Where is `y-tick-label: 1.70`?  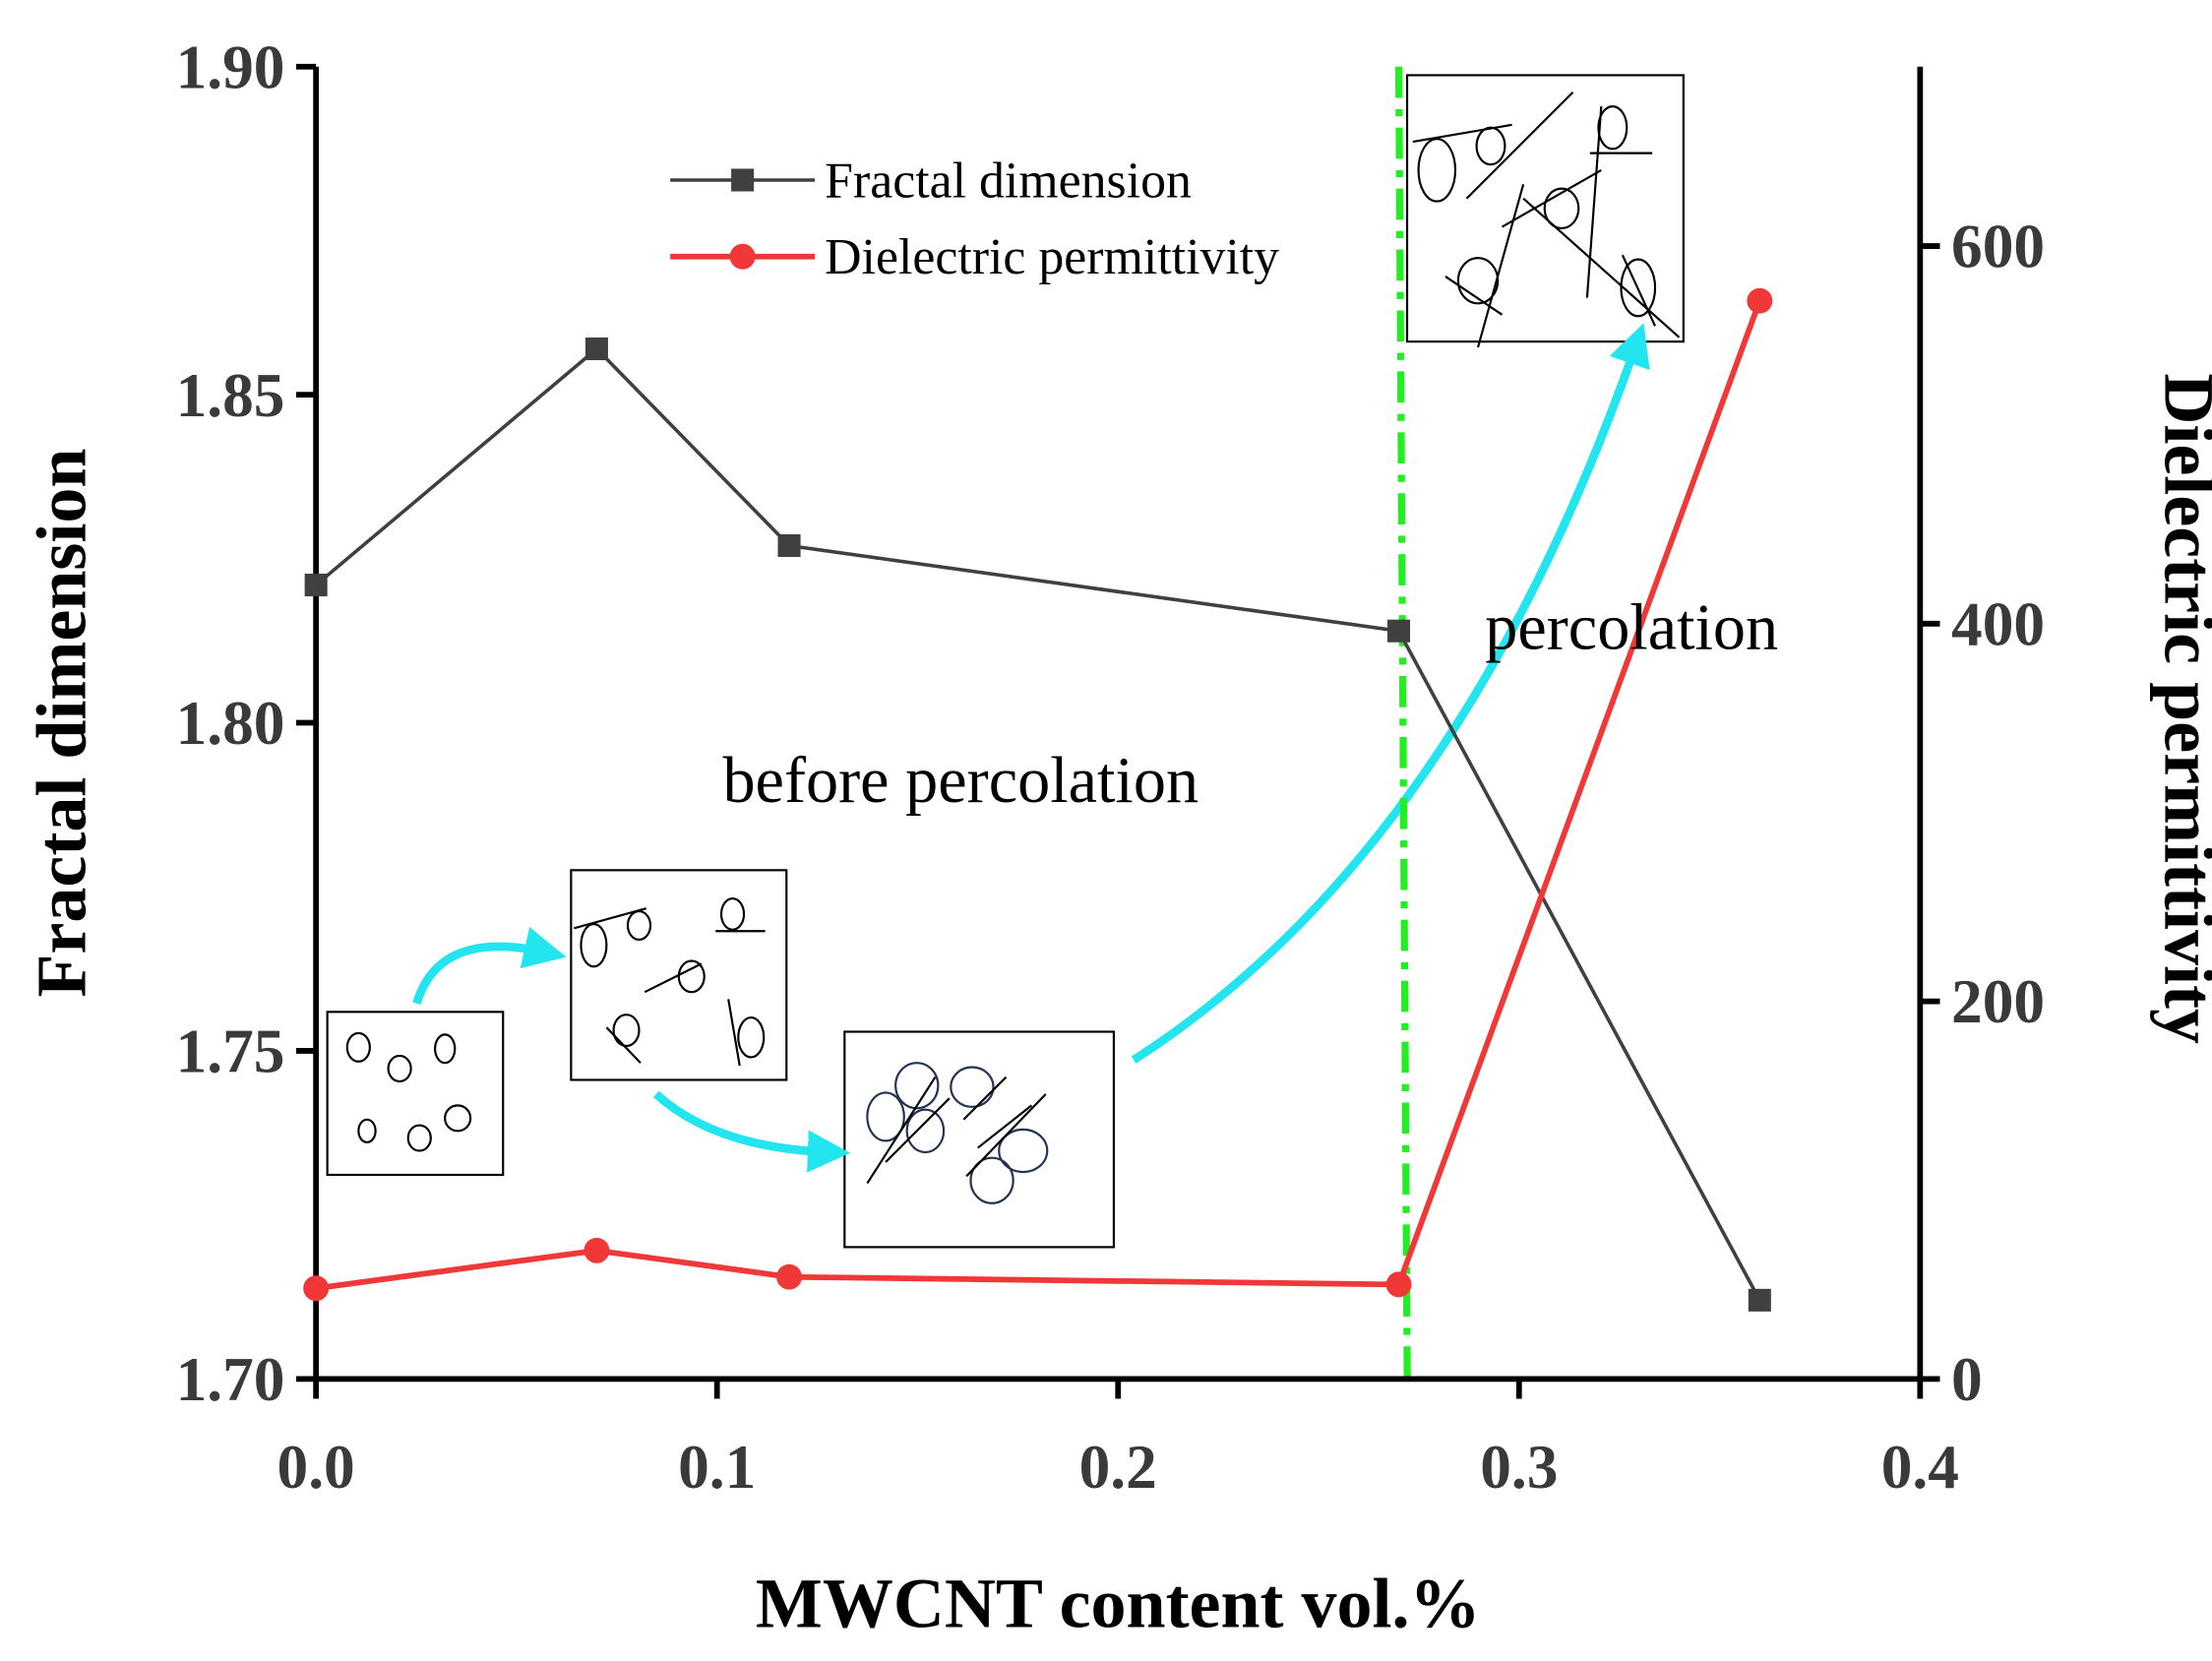 y-tick-label: 1.70 is located at coordinates (230, 1380).